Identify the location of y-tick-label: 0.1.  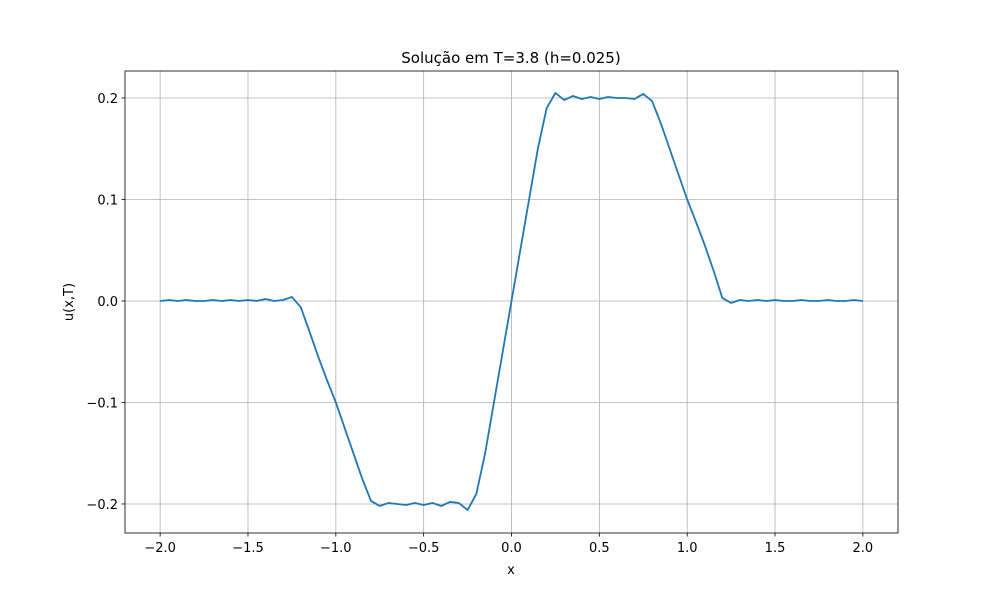
(107, 200).